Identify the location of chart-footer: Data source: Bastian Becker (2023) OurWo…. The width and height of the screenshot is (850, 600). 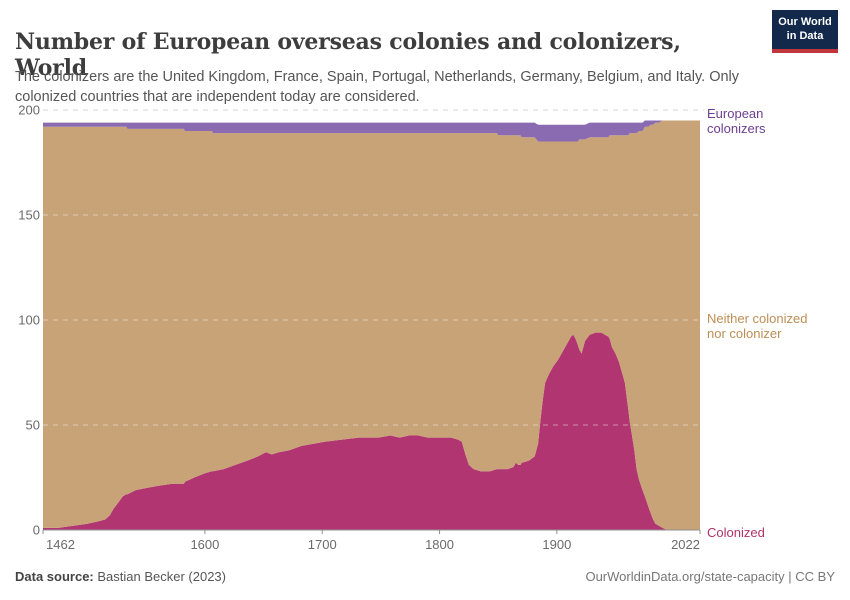
(425, 576).